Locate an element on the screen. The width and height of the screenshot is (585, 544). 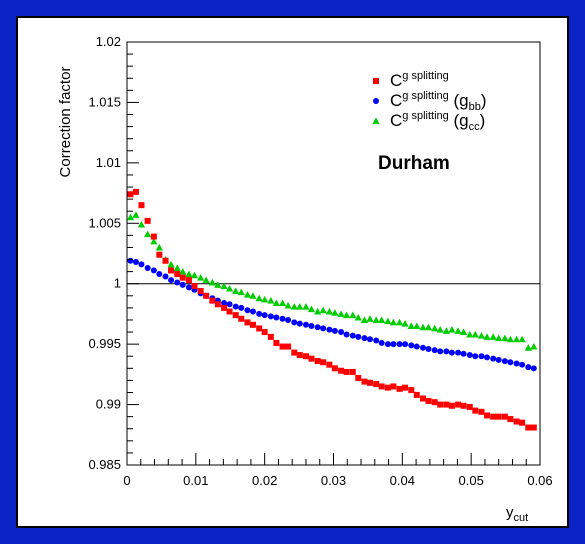
y-tick-label: 1 is located at coordinates (117, 283).